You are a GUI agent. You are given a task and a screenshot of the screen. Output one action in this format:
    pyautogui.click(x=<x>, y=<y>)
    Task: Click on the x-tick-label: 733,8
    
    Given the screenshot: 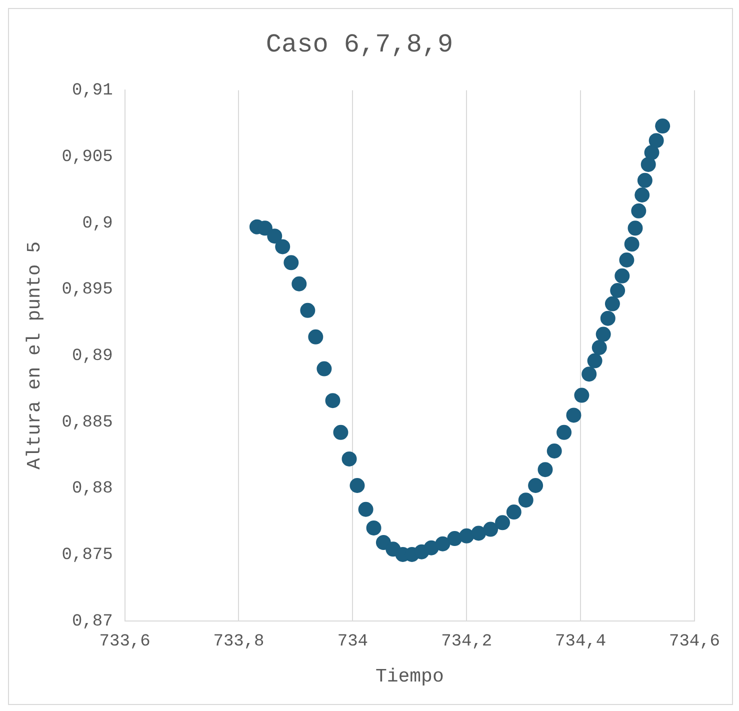 What is the action you would take?
    pyautogui.click(x=238, y=642)
    